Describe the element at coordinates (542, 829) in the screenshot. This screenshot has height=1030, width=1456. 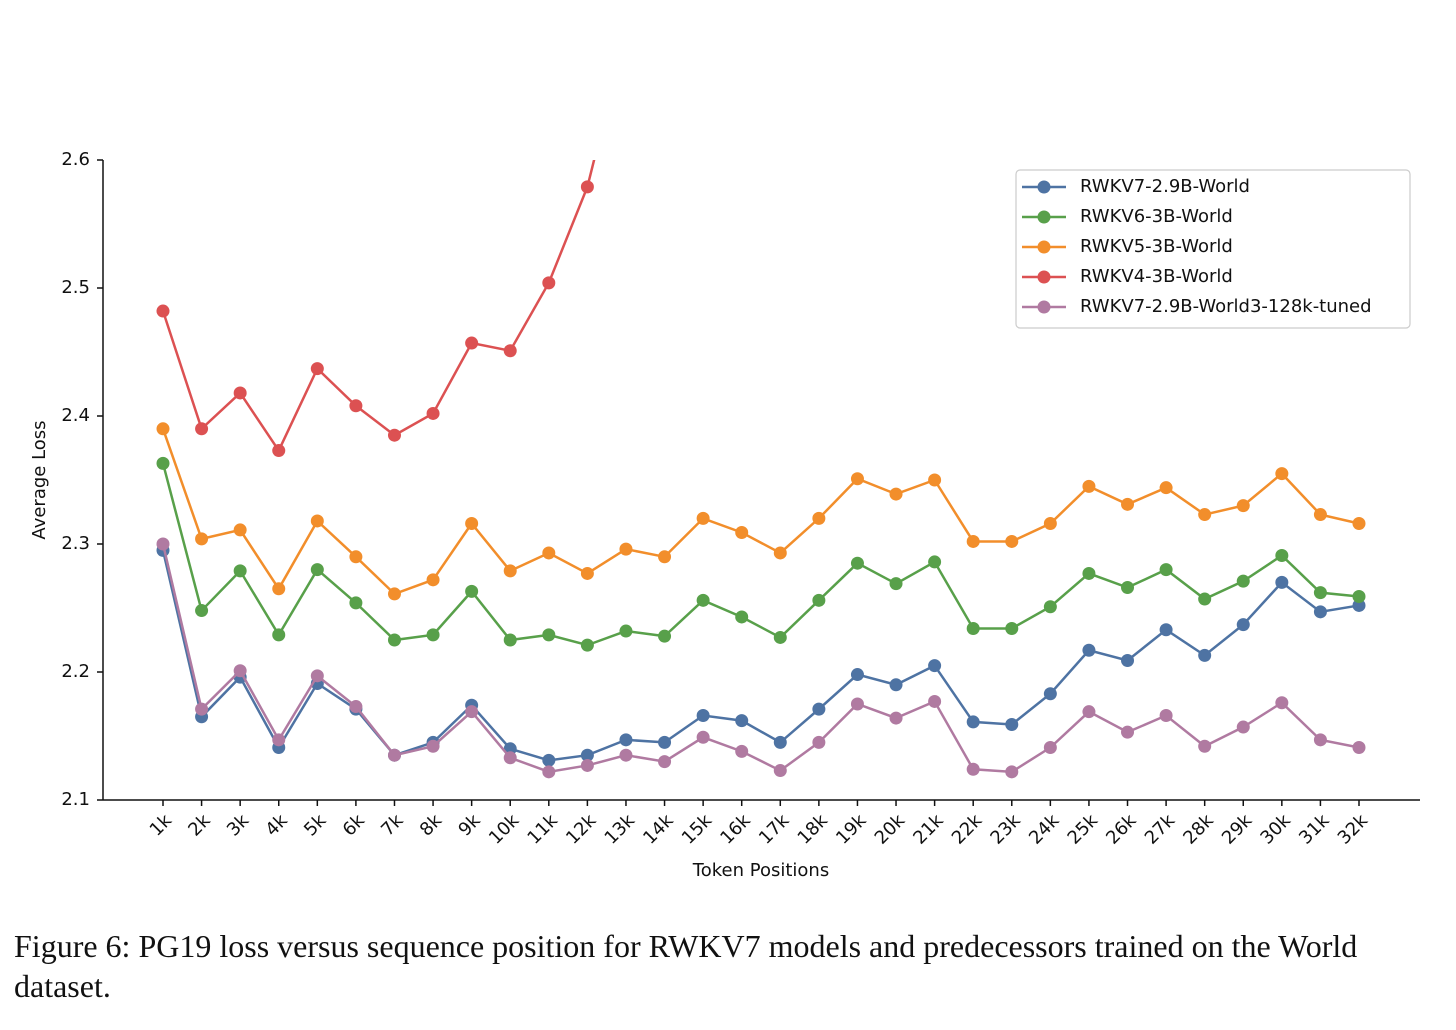
I see `x-tick-label: 11k` at that location.